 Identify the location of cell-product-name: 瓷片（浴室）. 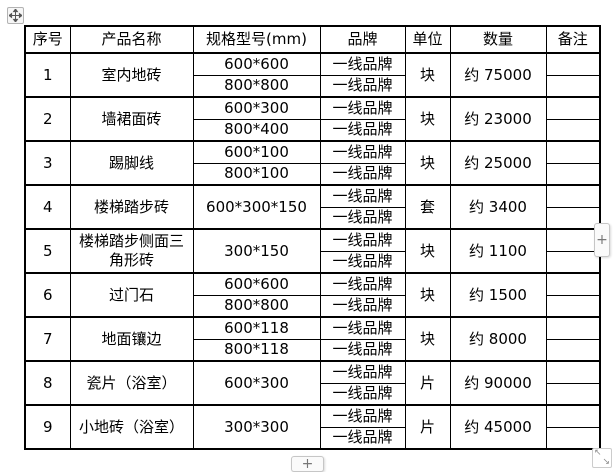
(131, 383).